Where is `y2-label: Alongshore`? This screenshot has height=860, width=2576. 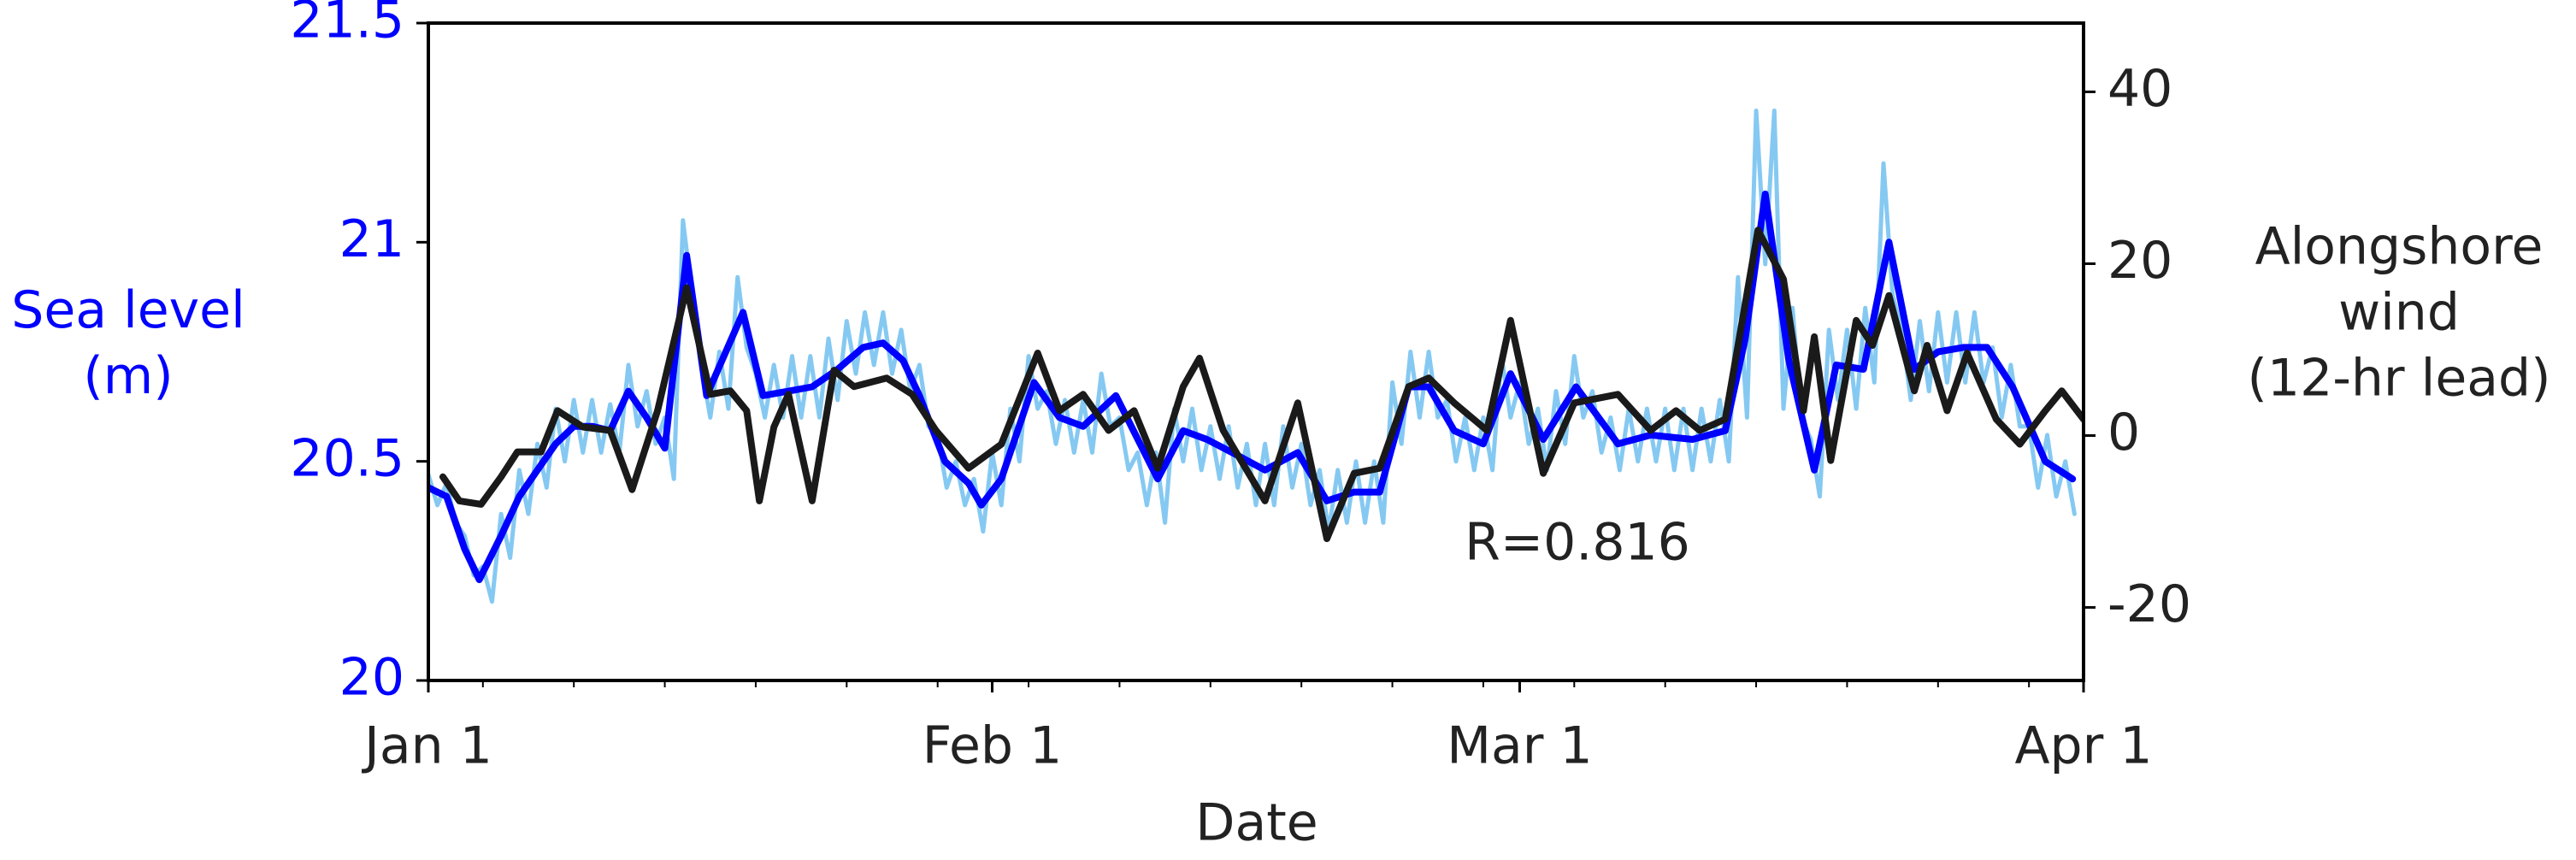
y2-label: Alongshore is located at coordinates (2399, 247).